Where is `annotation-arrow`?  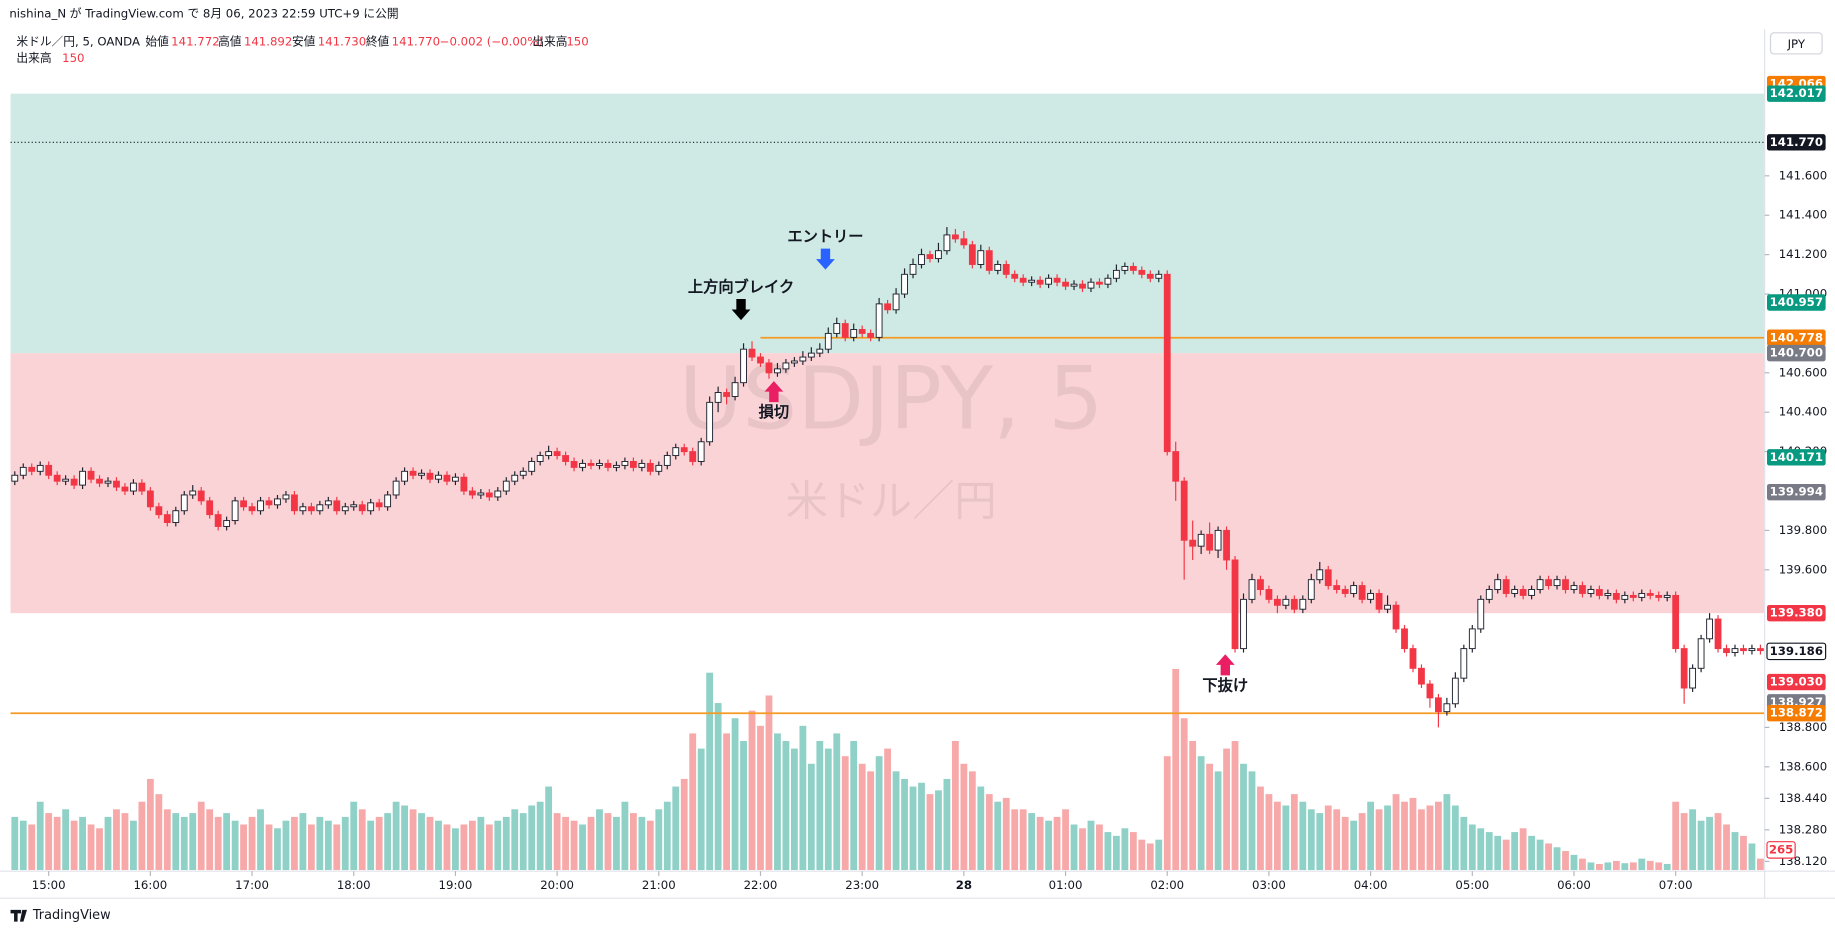 annotation-arrow is located at coordinates (741, 309).